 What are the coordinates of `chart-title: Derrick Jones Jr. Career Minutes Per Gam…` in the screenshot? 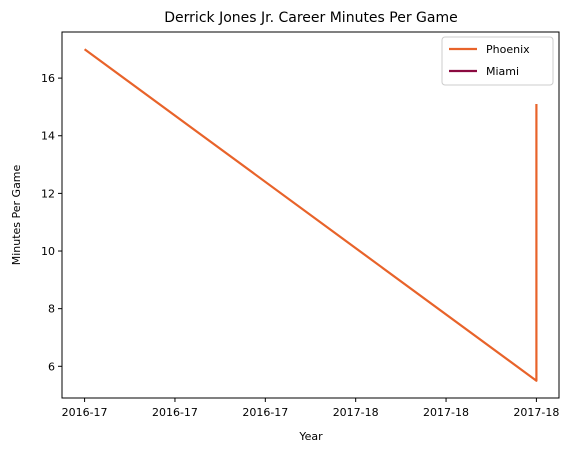 It's located at (310, 18).